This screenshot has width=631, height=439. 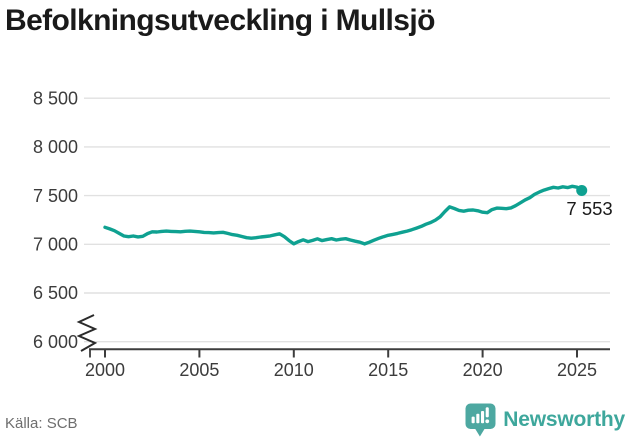 I want to click on speech-bubble-shape, so click(x=480, y=420).